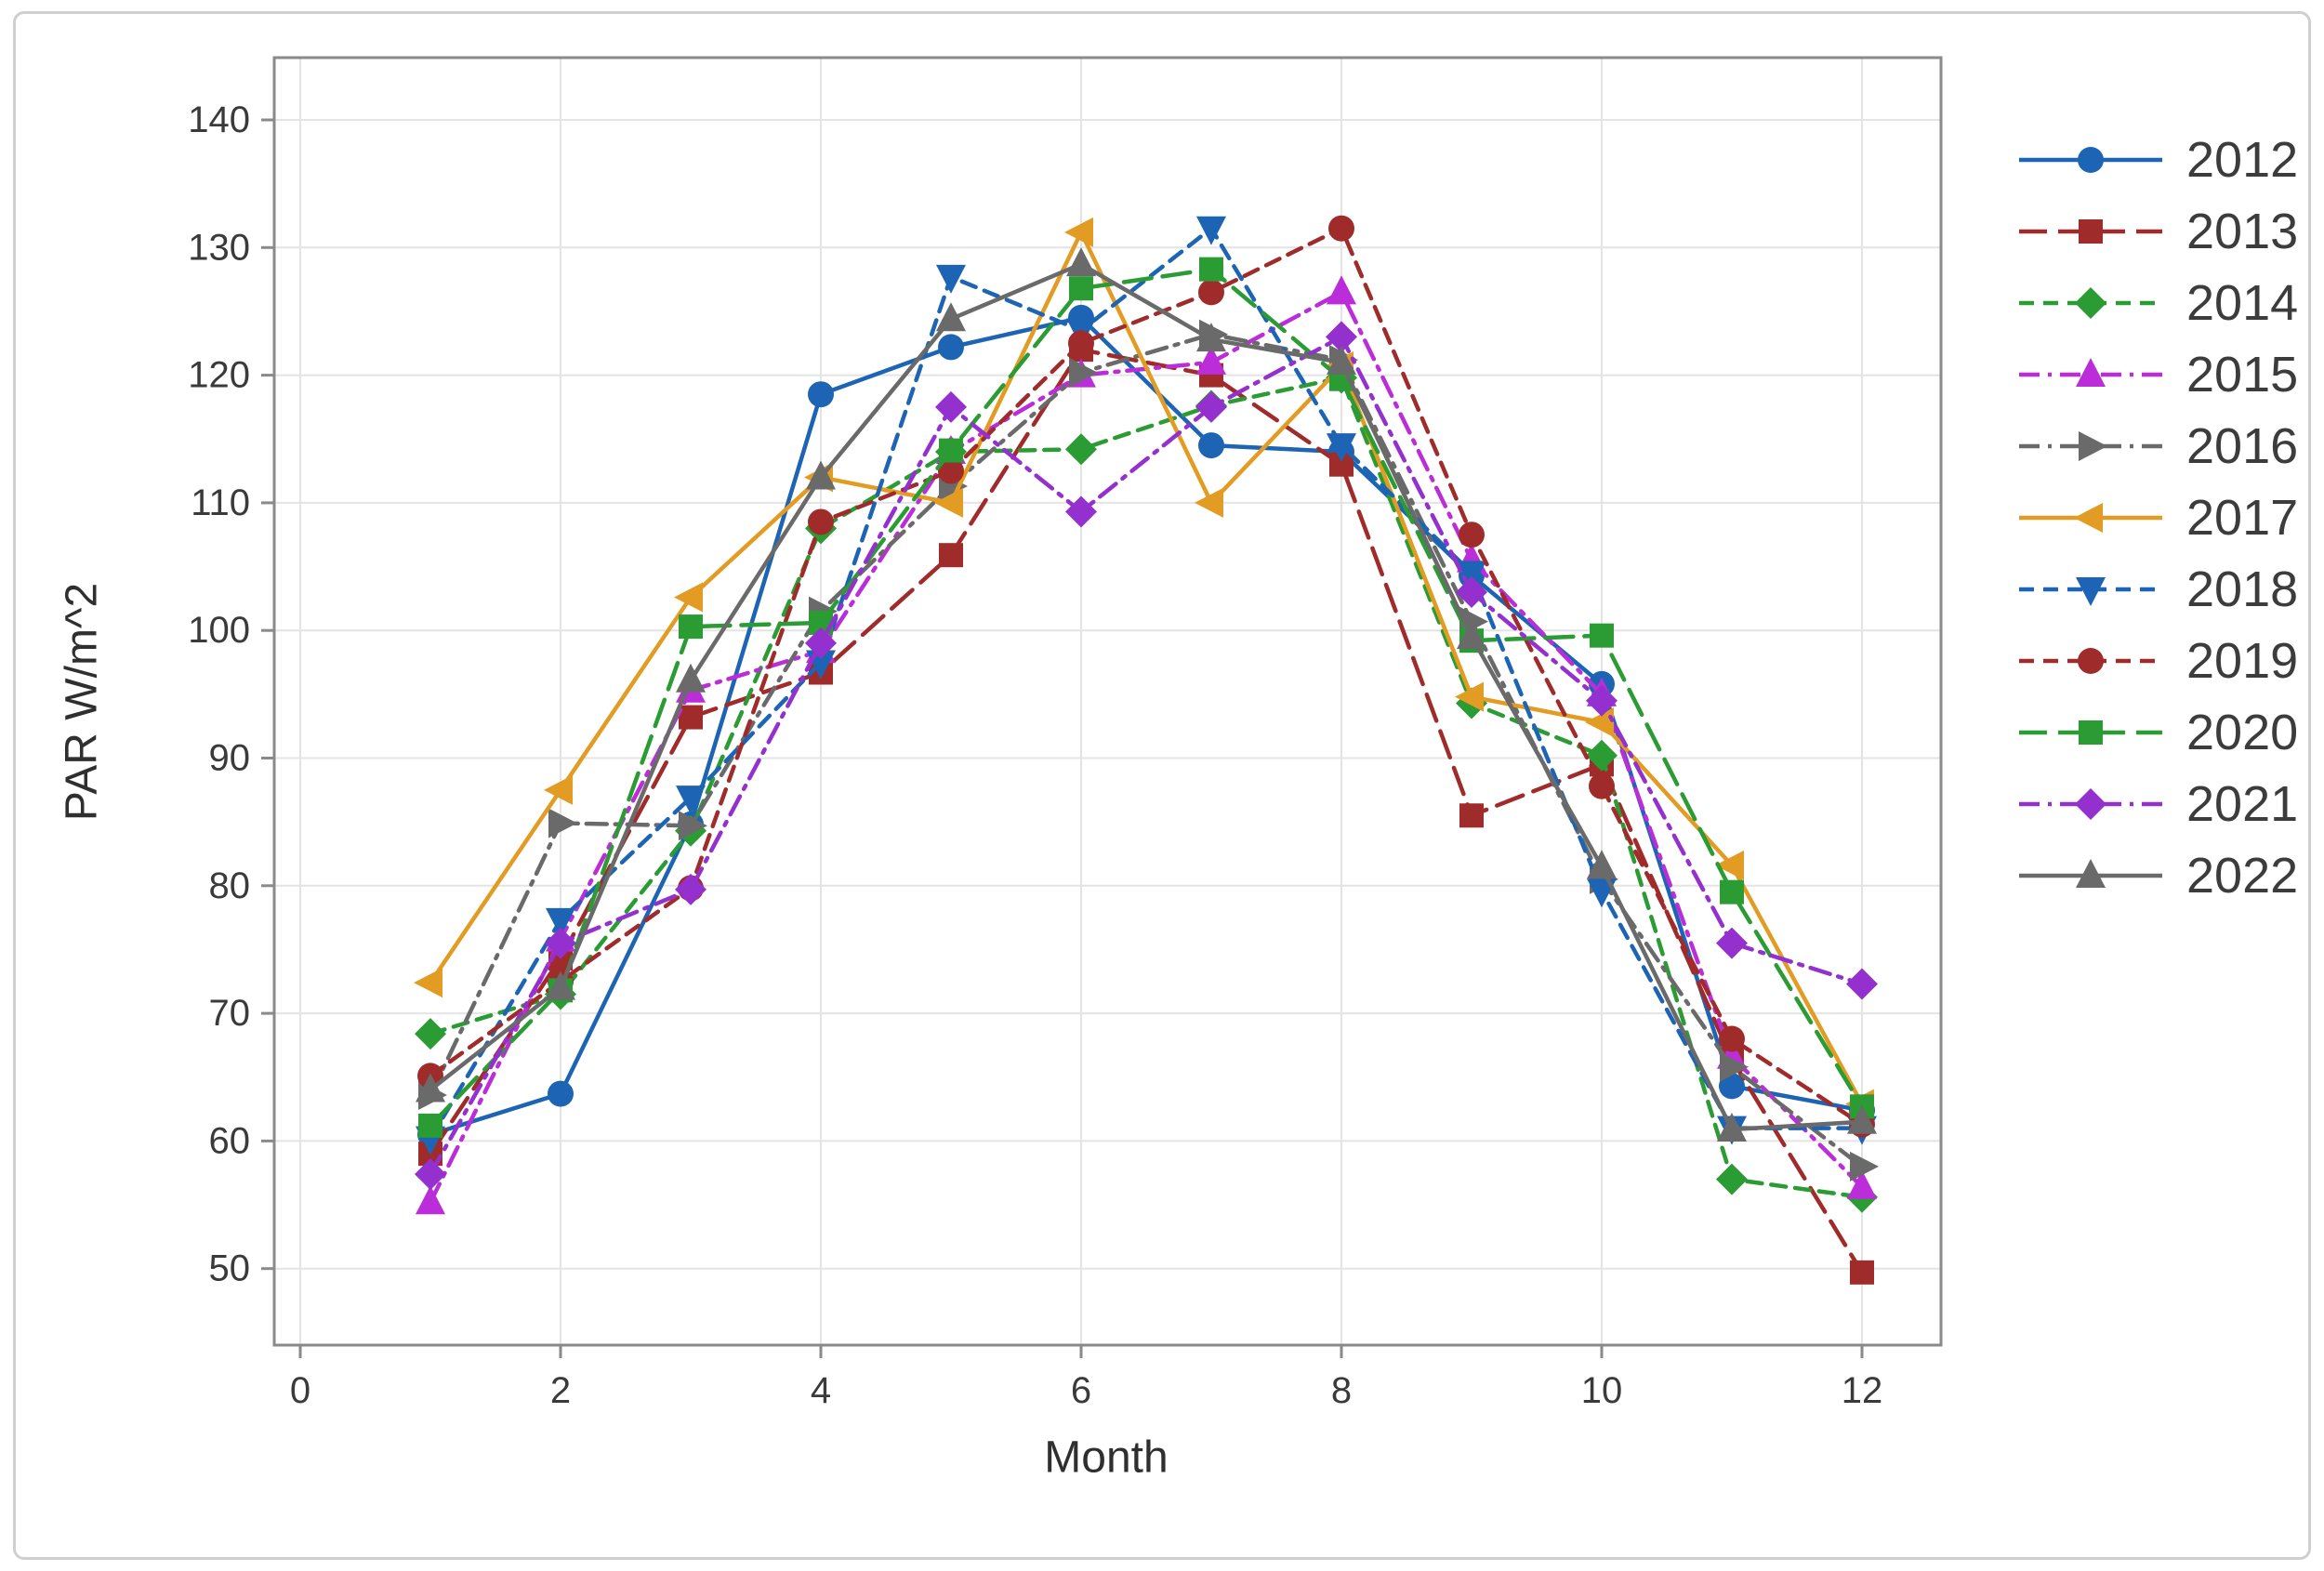 This screenshot has width=2324, height=1571. Describe the element at coordinates (1341, 1390) in the screenshot. I see `x-tick-label: 8` at that location.